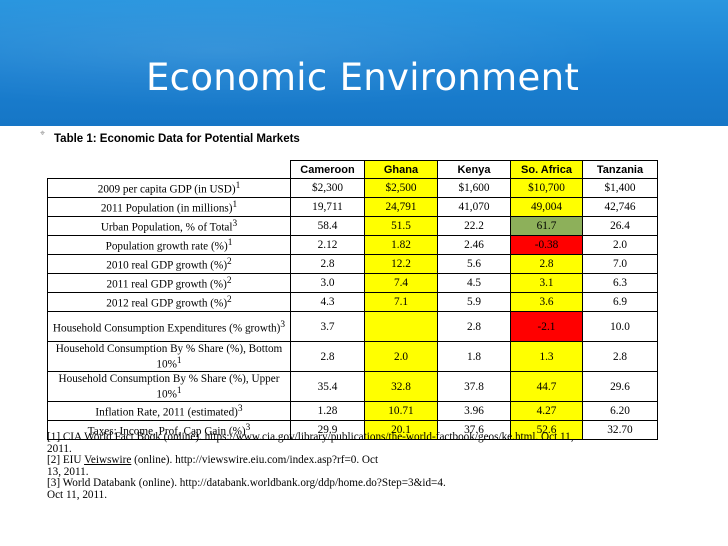 The width and height of the screenshot is (728, 546). Describe the element at coordinates (401, 264) in the screenshot. I see `table-cell: 12.2` at that location.